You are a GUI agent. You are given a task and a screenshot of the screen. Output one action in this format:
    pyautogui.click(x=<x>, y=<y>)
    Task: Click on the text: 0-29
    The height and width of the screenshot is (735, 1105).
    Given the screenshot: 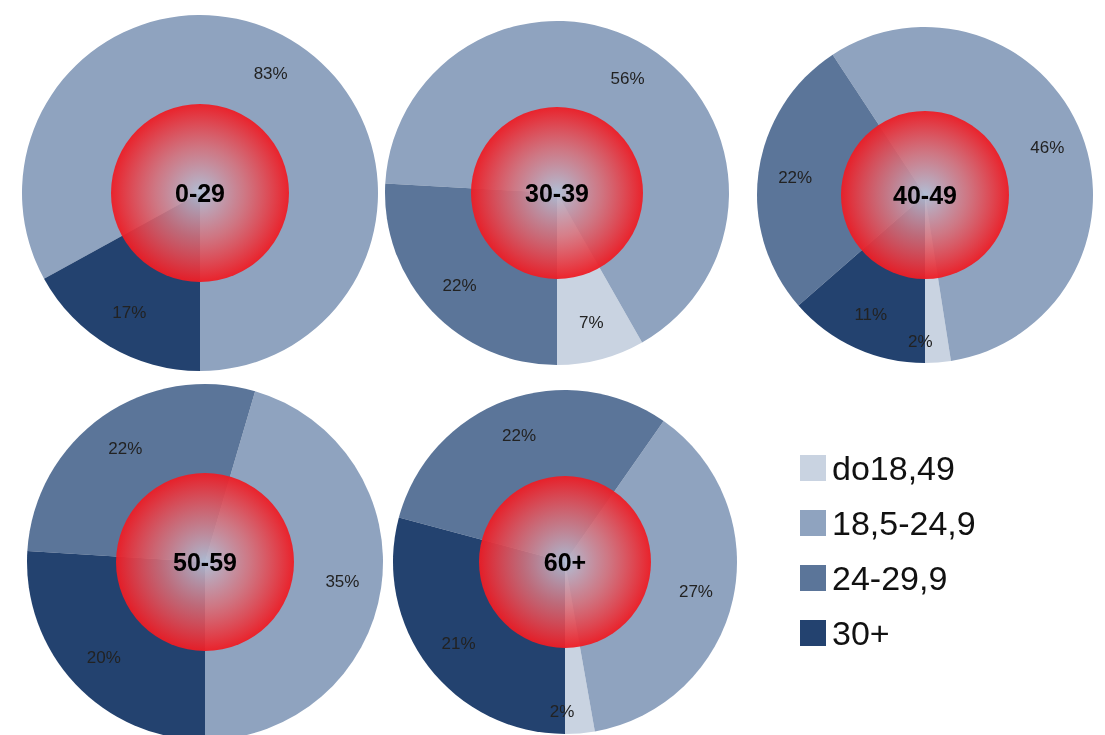 What is the action you would take?
    pyautogui.click(x=200, y=193)
    